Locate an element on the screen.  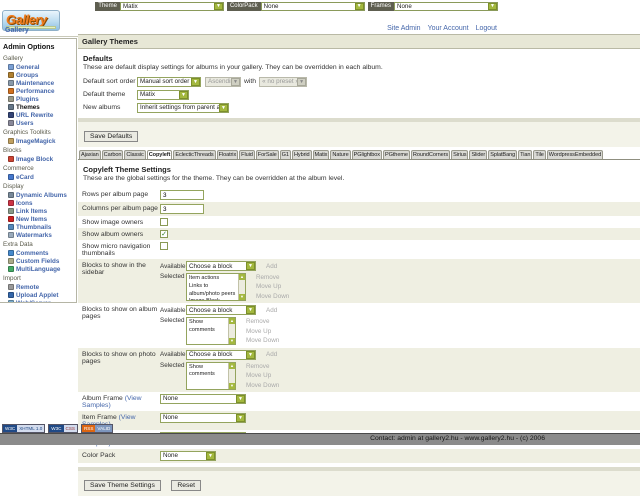
rss-valid-badge: RSS VALID is located at coordinates (97, 428).